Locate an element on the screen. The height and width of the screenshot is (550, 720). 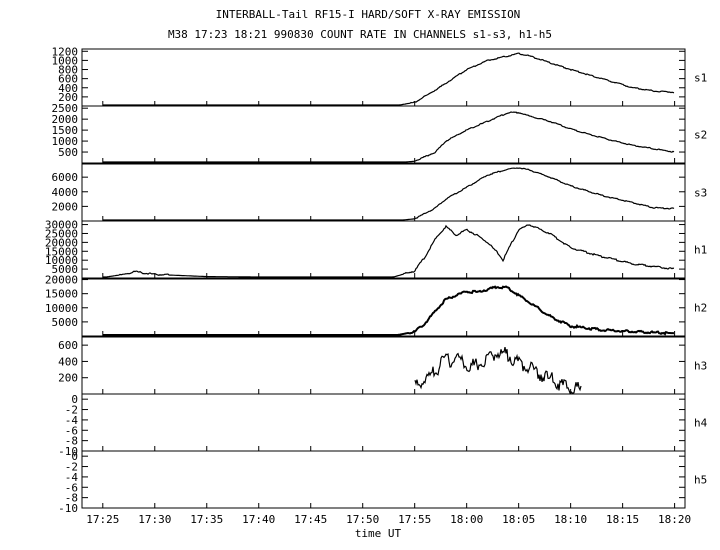
x-tick-label: 18:05 is located at coordinates (518, 519).